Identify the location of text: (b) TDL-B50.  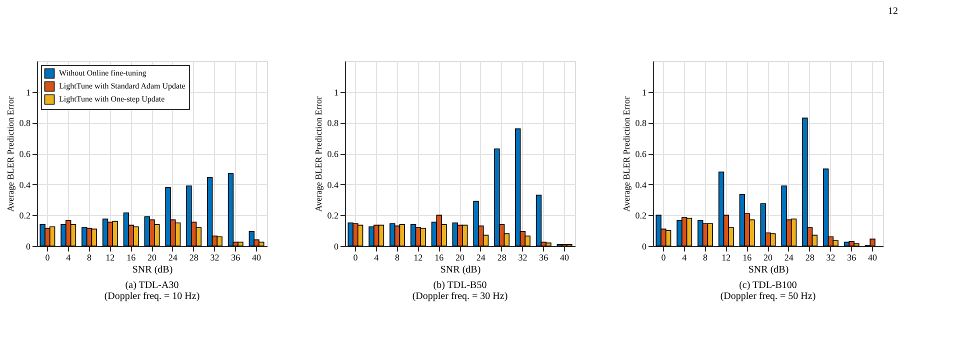
(460, 285).